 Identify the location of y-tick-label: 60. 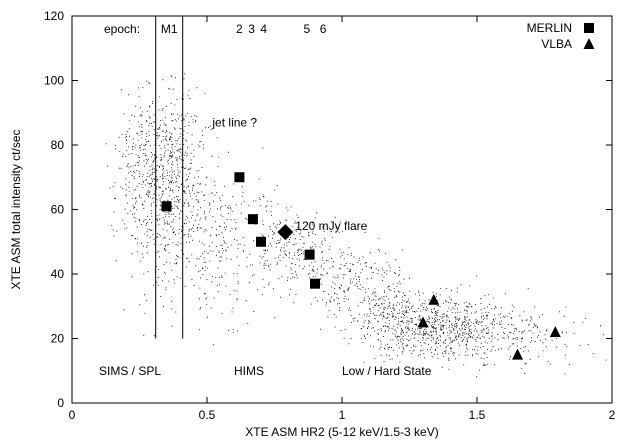
(58, 210).